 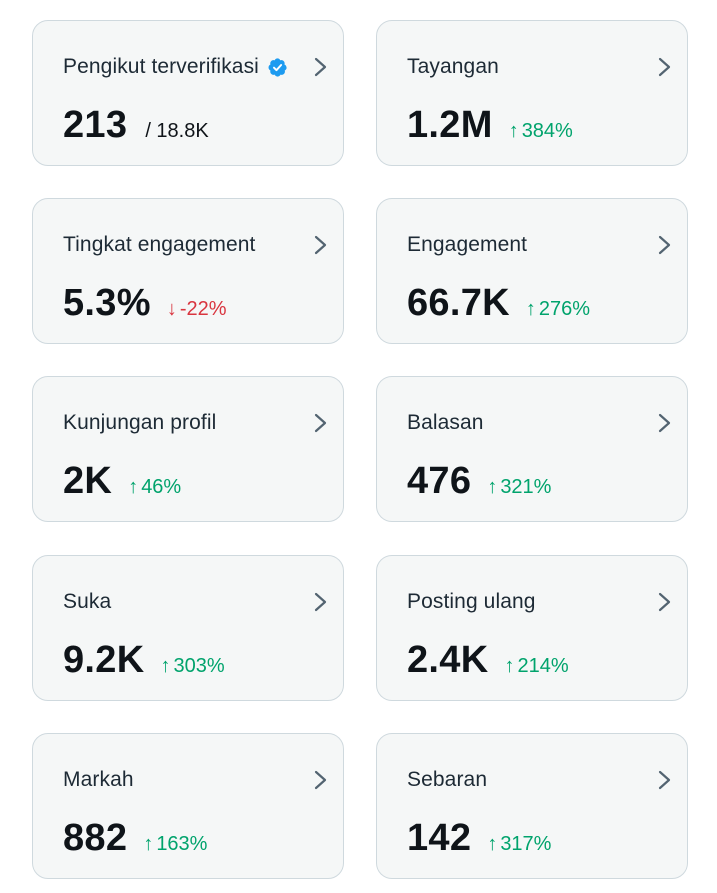 I want to click on verified-badge-icon, so click(x=277, y=67).